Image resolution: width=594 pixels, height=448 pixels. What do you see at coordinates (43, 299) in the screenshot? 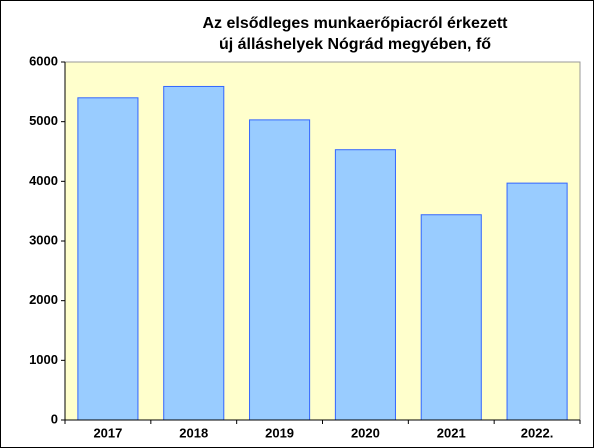
I see `y-tick-label: 2000` at bounding box center [43, 299].